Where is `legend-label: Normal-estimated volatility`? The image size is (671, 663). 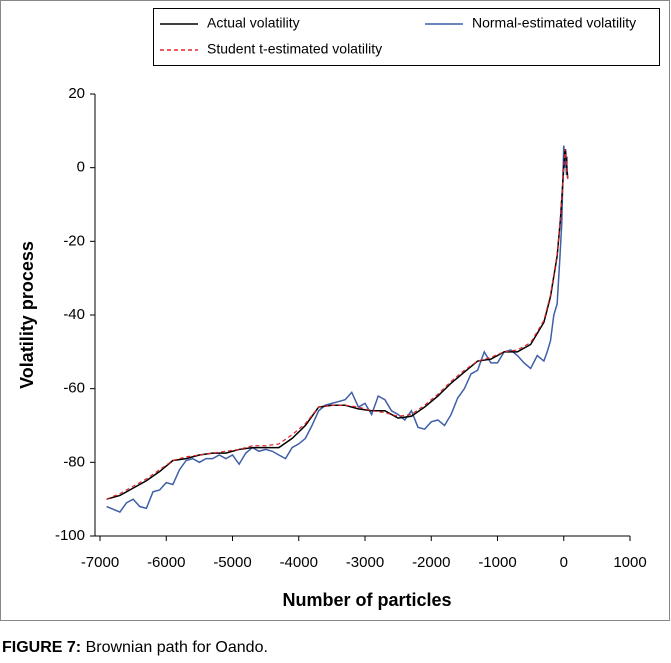
legend-label: Normal-estimated volatility is located at coordinates (554, 23).